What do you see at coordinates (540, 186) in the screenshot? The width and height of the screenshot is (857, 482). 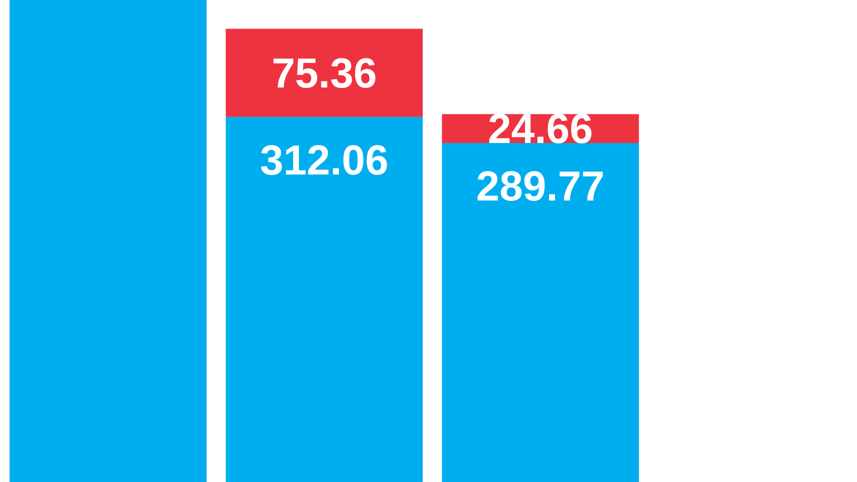 I see `data-label: 289.77` at bounding box center [540, 186].